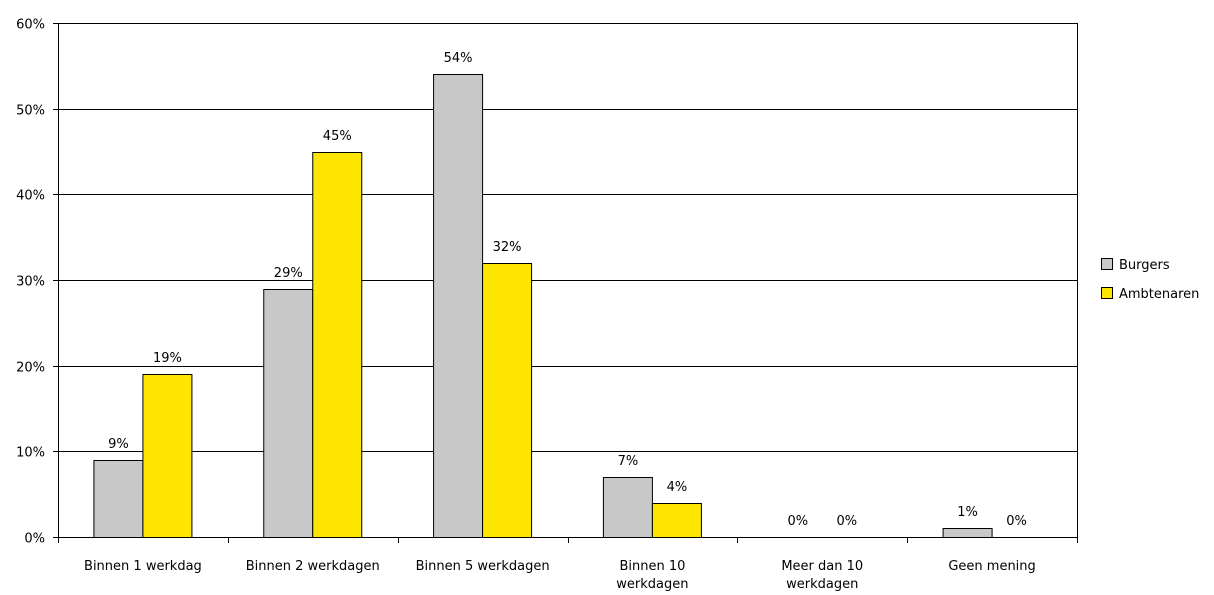 The width and height of the screenshot is (1214, 595). I want to click on y-tick-label: 50%, so click(30, 111).